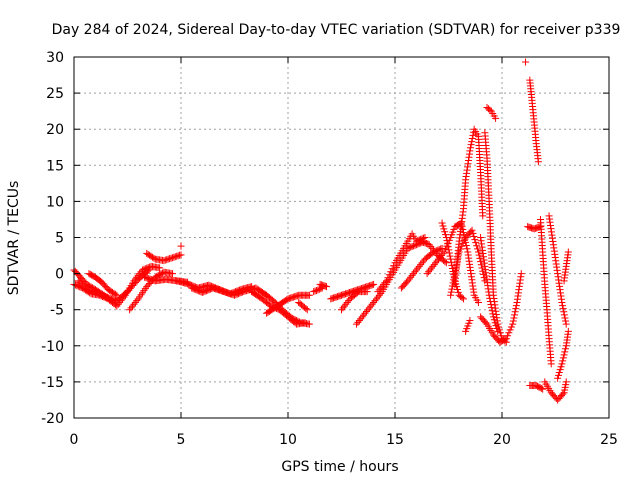 The height and width of the screenshot is (480, 640). Describe the element at coordinates (55, 94) in the screenshot. I see `y-tick-label: 25` at that location.